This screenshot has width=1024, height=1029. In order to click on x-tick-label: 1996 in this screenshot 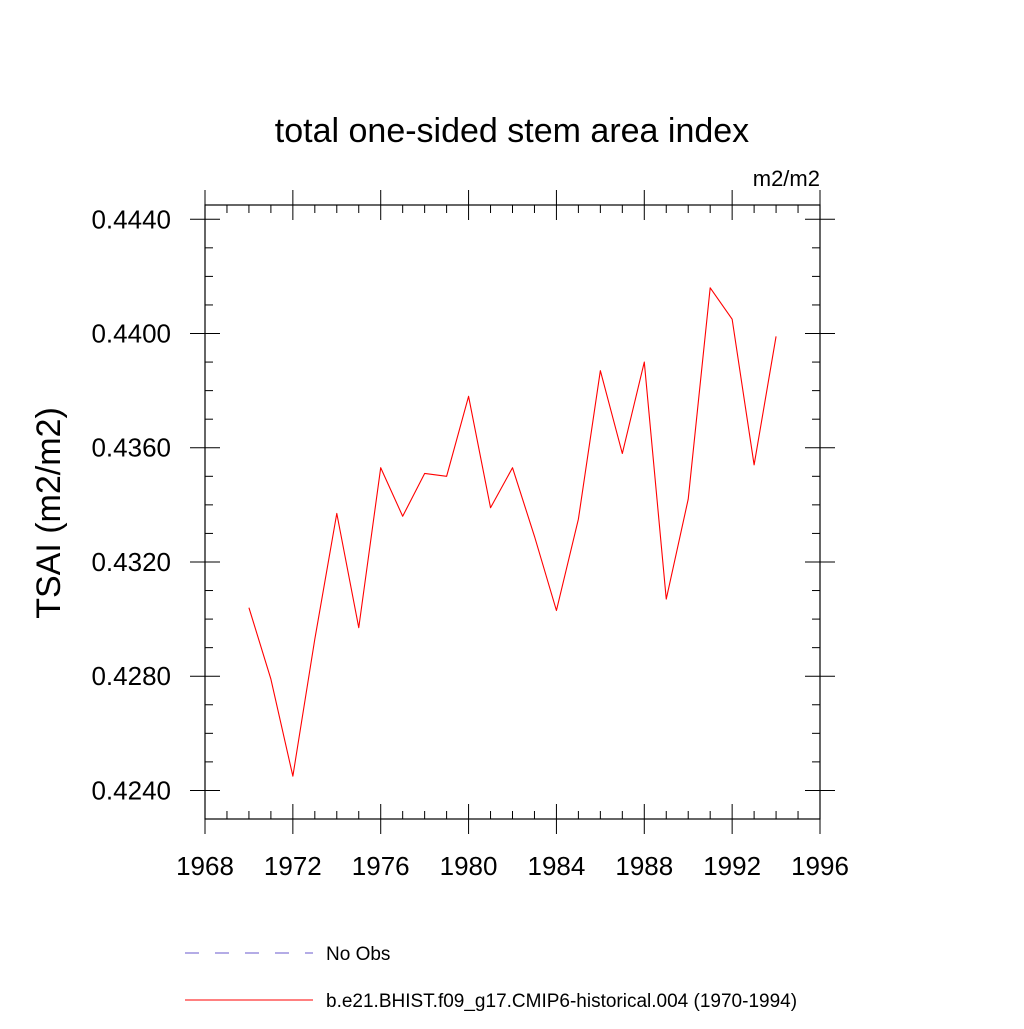, I will do `click(820, 866)`.